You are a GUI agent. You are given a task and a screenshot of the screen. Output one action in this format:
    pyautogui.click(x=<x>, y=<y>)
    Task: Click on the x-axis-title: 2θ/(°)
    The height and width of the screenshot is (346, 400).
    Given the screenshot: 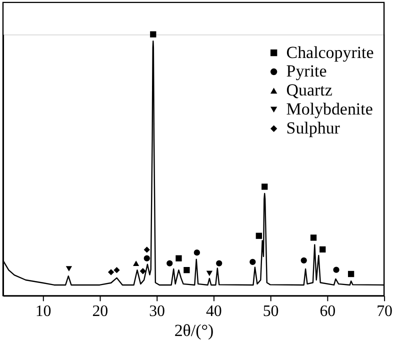 What is the action you would take?
    pyautogui.click(x=194, y=330)
    